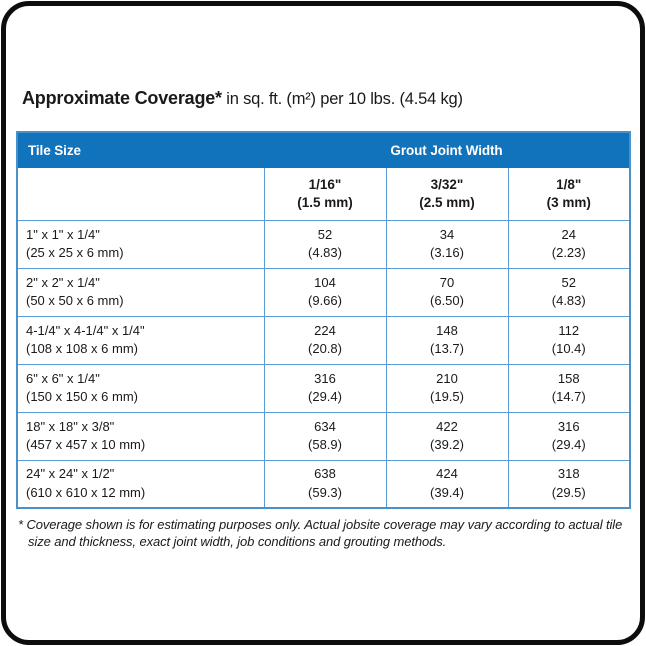  I want to click on coverage-sqft: 148, so click(447, 330).